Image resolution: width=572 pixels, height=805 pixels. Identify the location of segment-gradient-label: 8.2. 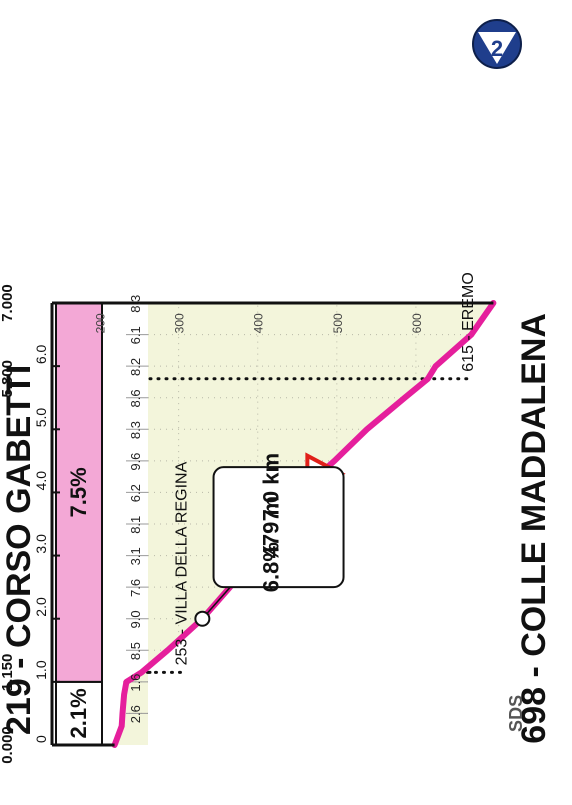
(135, 367).